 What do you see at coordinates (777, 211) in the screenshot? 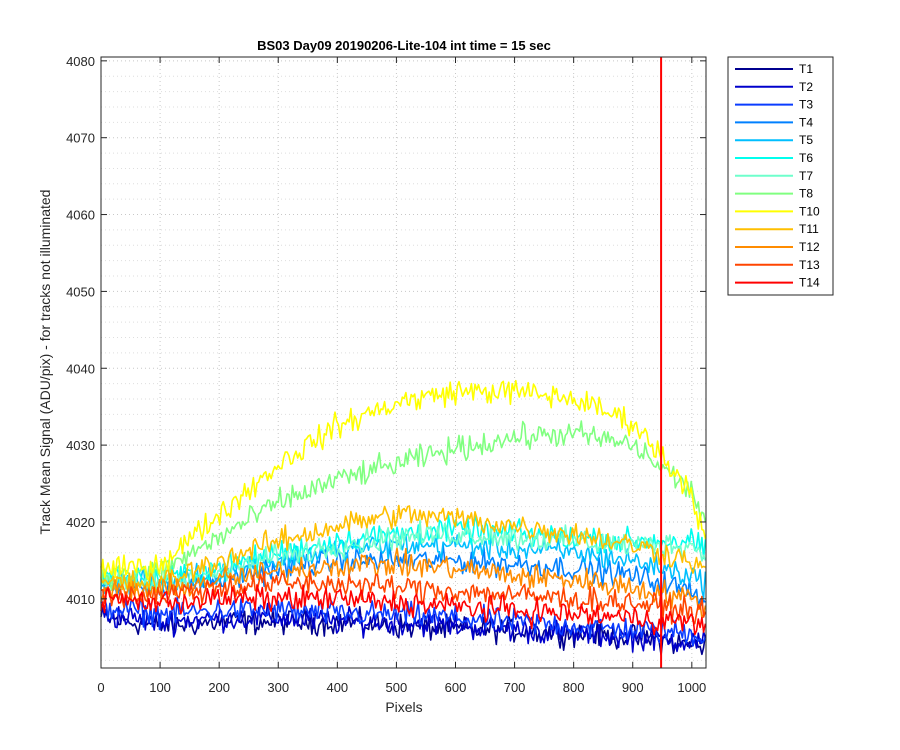
I see `legend-item-t10: T10` at bounding box center [777, 211].